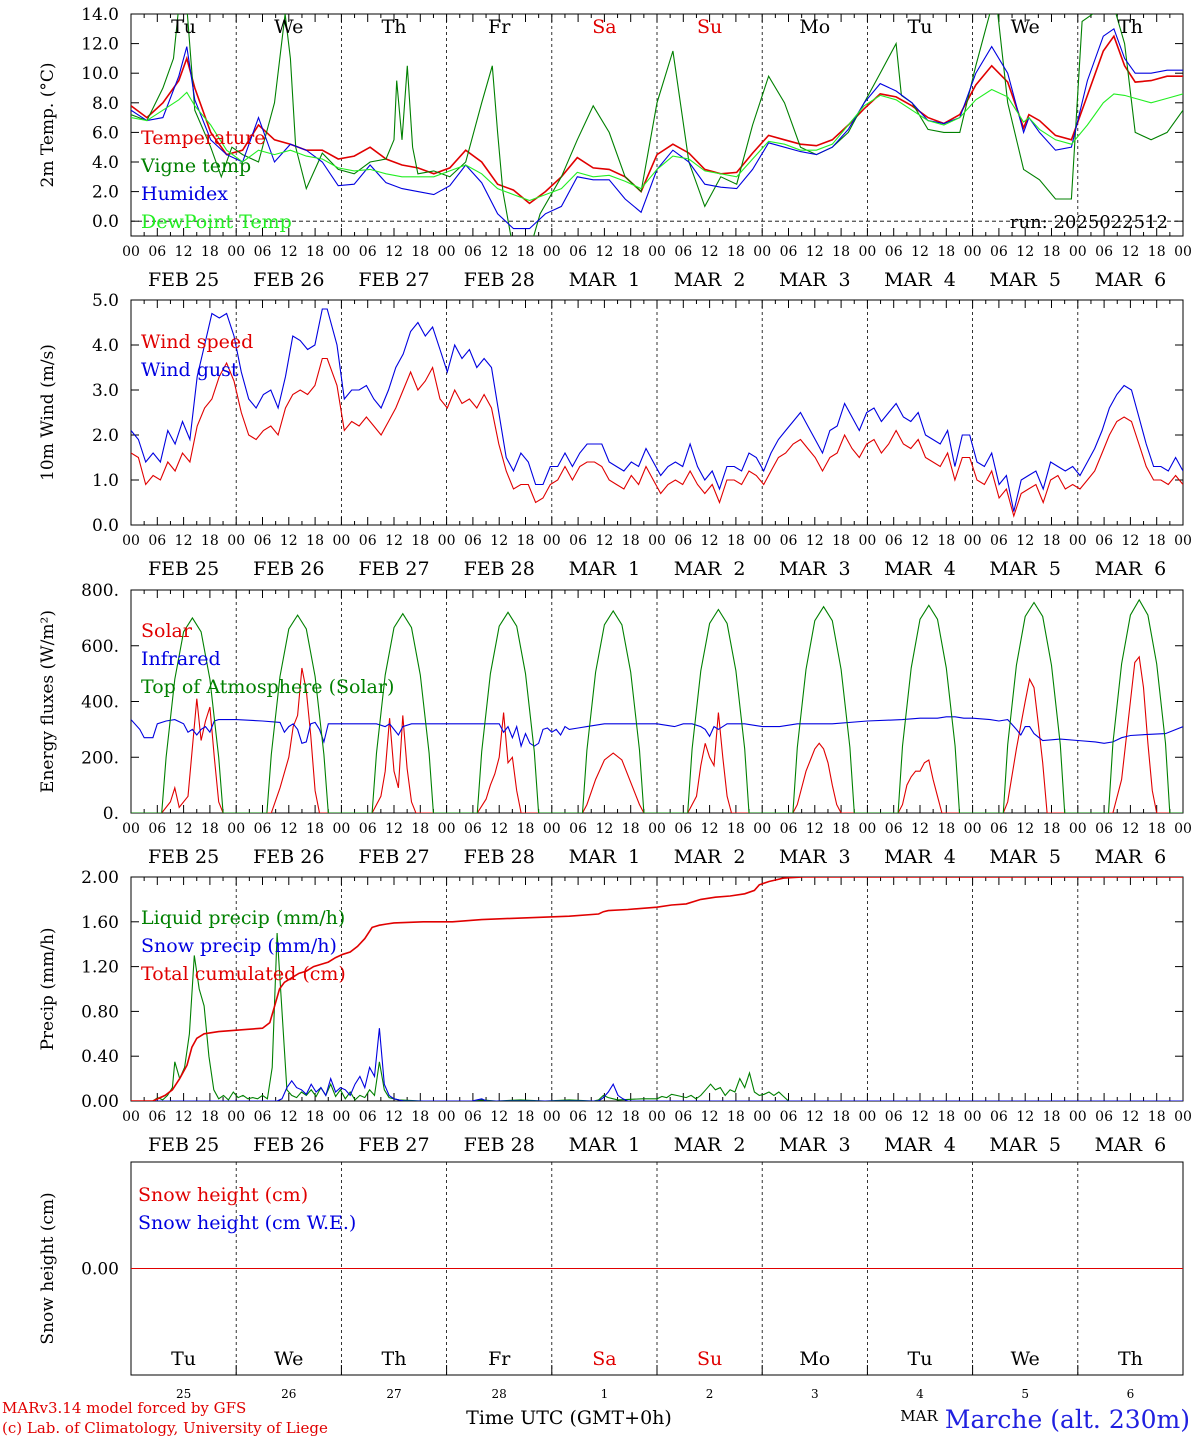 The height and width of the screenshot is (1440, 1194). I want to click on panel5-ytick-label: 0.00, so click(100, 1270).